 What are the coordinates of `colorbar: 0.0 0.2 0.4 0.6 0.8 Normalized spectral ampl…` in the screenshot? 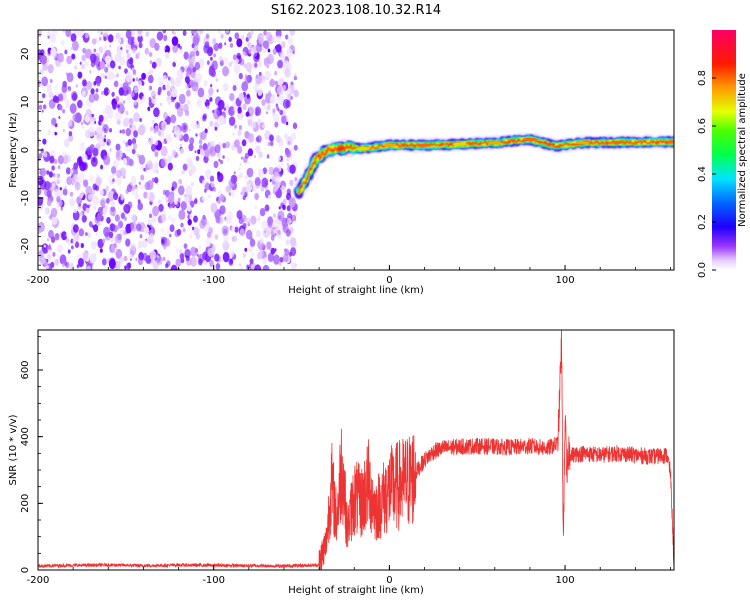 It's located at (722, 154).